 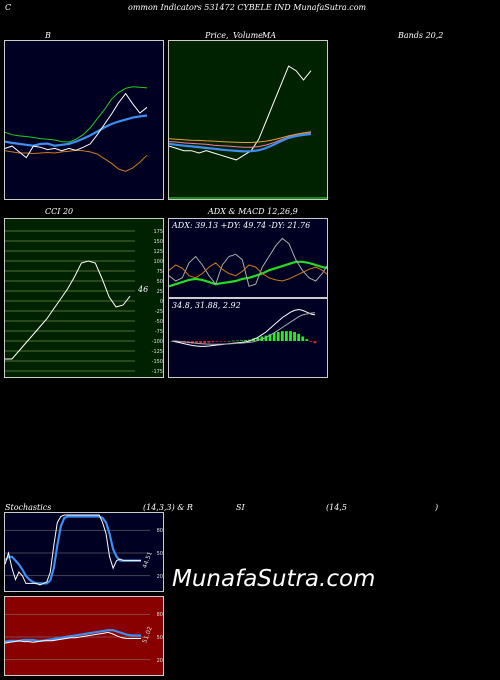 I want to click on stoch-tick-label: 50, so click(x=160, y=554).